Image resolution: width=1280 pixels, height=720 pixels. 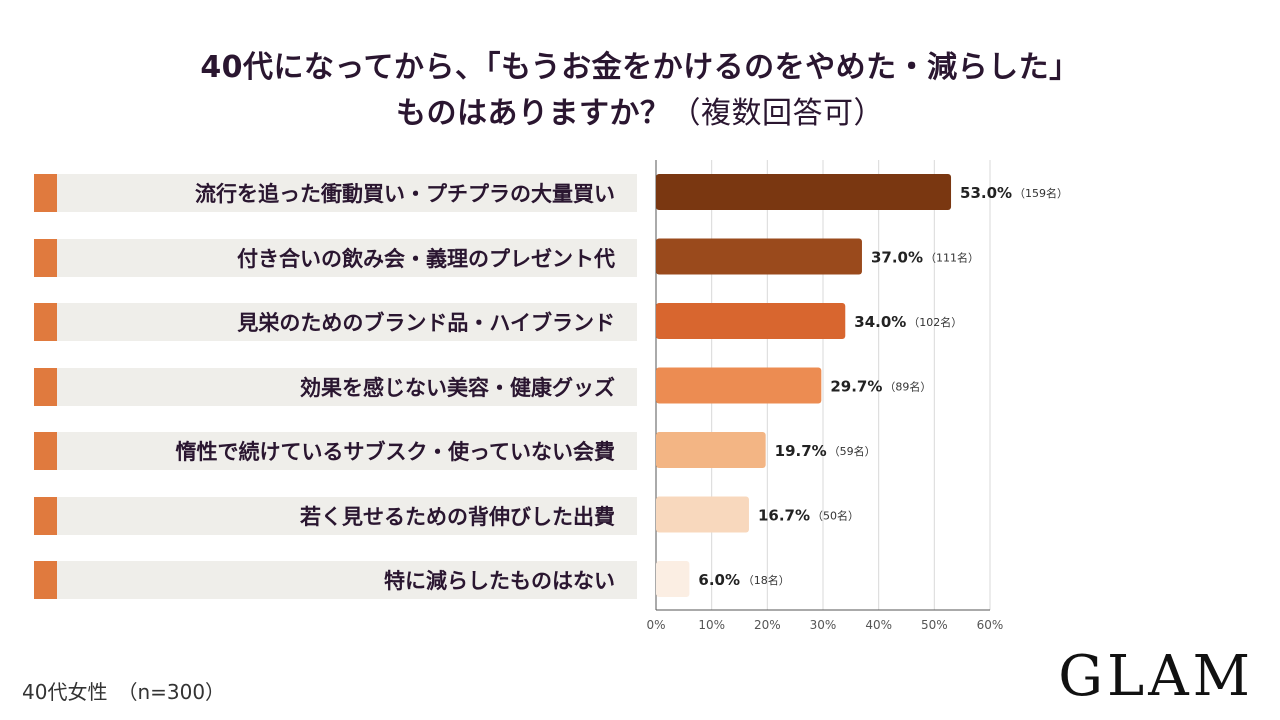 I want to click on category-label: 見栄のためのブランド品・ハイブランド, so click(x=426, y=323).